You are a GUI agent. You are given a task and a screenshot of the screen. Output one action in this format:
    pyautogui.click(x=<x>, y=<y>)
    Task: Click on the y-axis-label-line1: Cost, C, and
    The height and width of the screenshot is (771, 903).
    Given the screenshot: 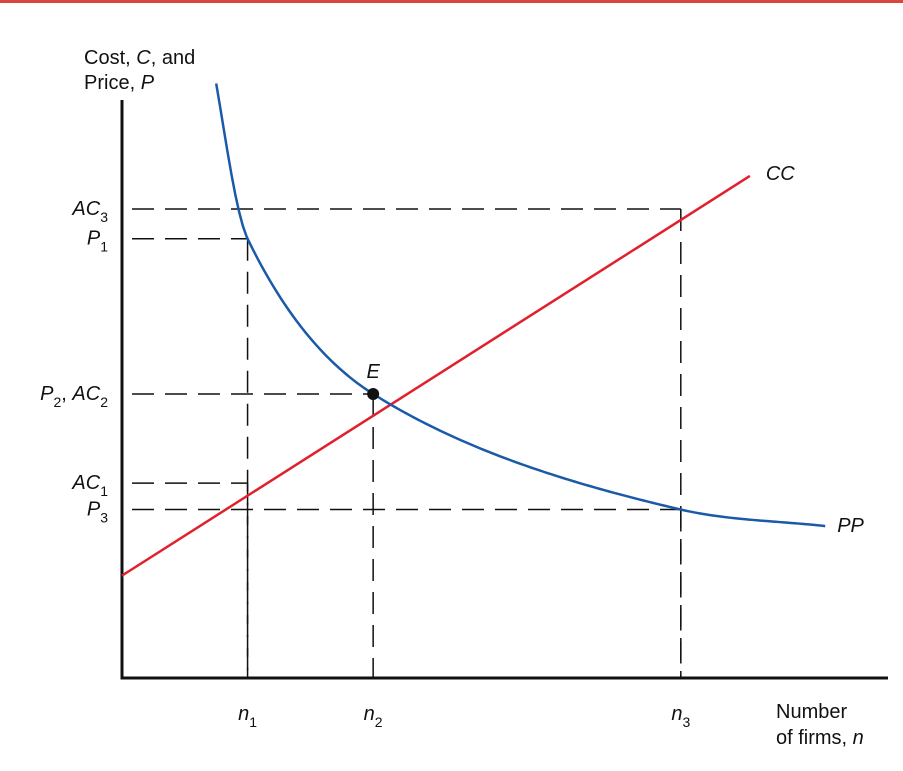 What is the action you would take?
    pyautogui.click(x=139, y=58)
    